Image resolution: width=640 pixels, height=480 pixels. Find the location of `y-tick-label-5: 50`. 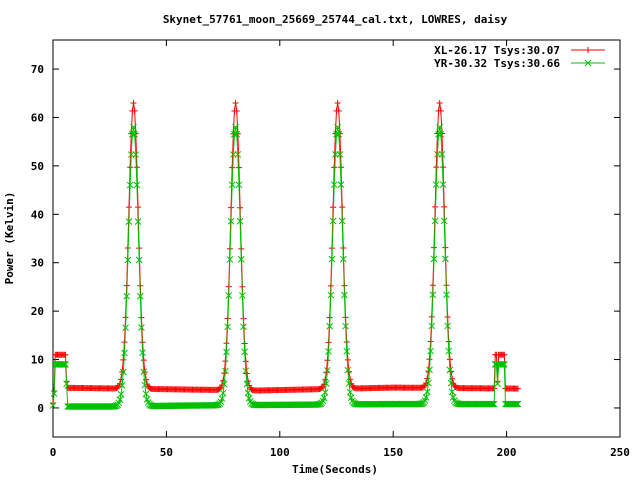

y-tick-label-5: 50 is located at coordinates (37, 166).